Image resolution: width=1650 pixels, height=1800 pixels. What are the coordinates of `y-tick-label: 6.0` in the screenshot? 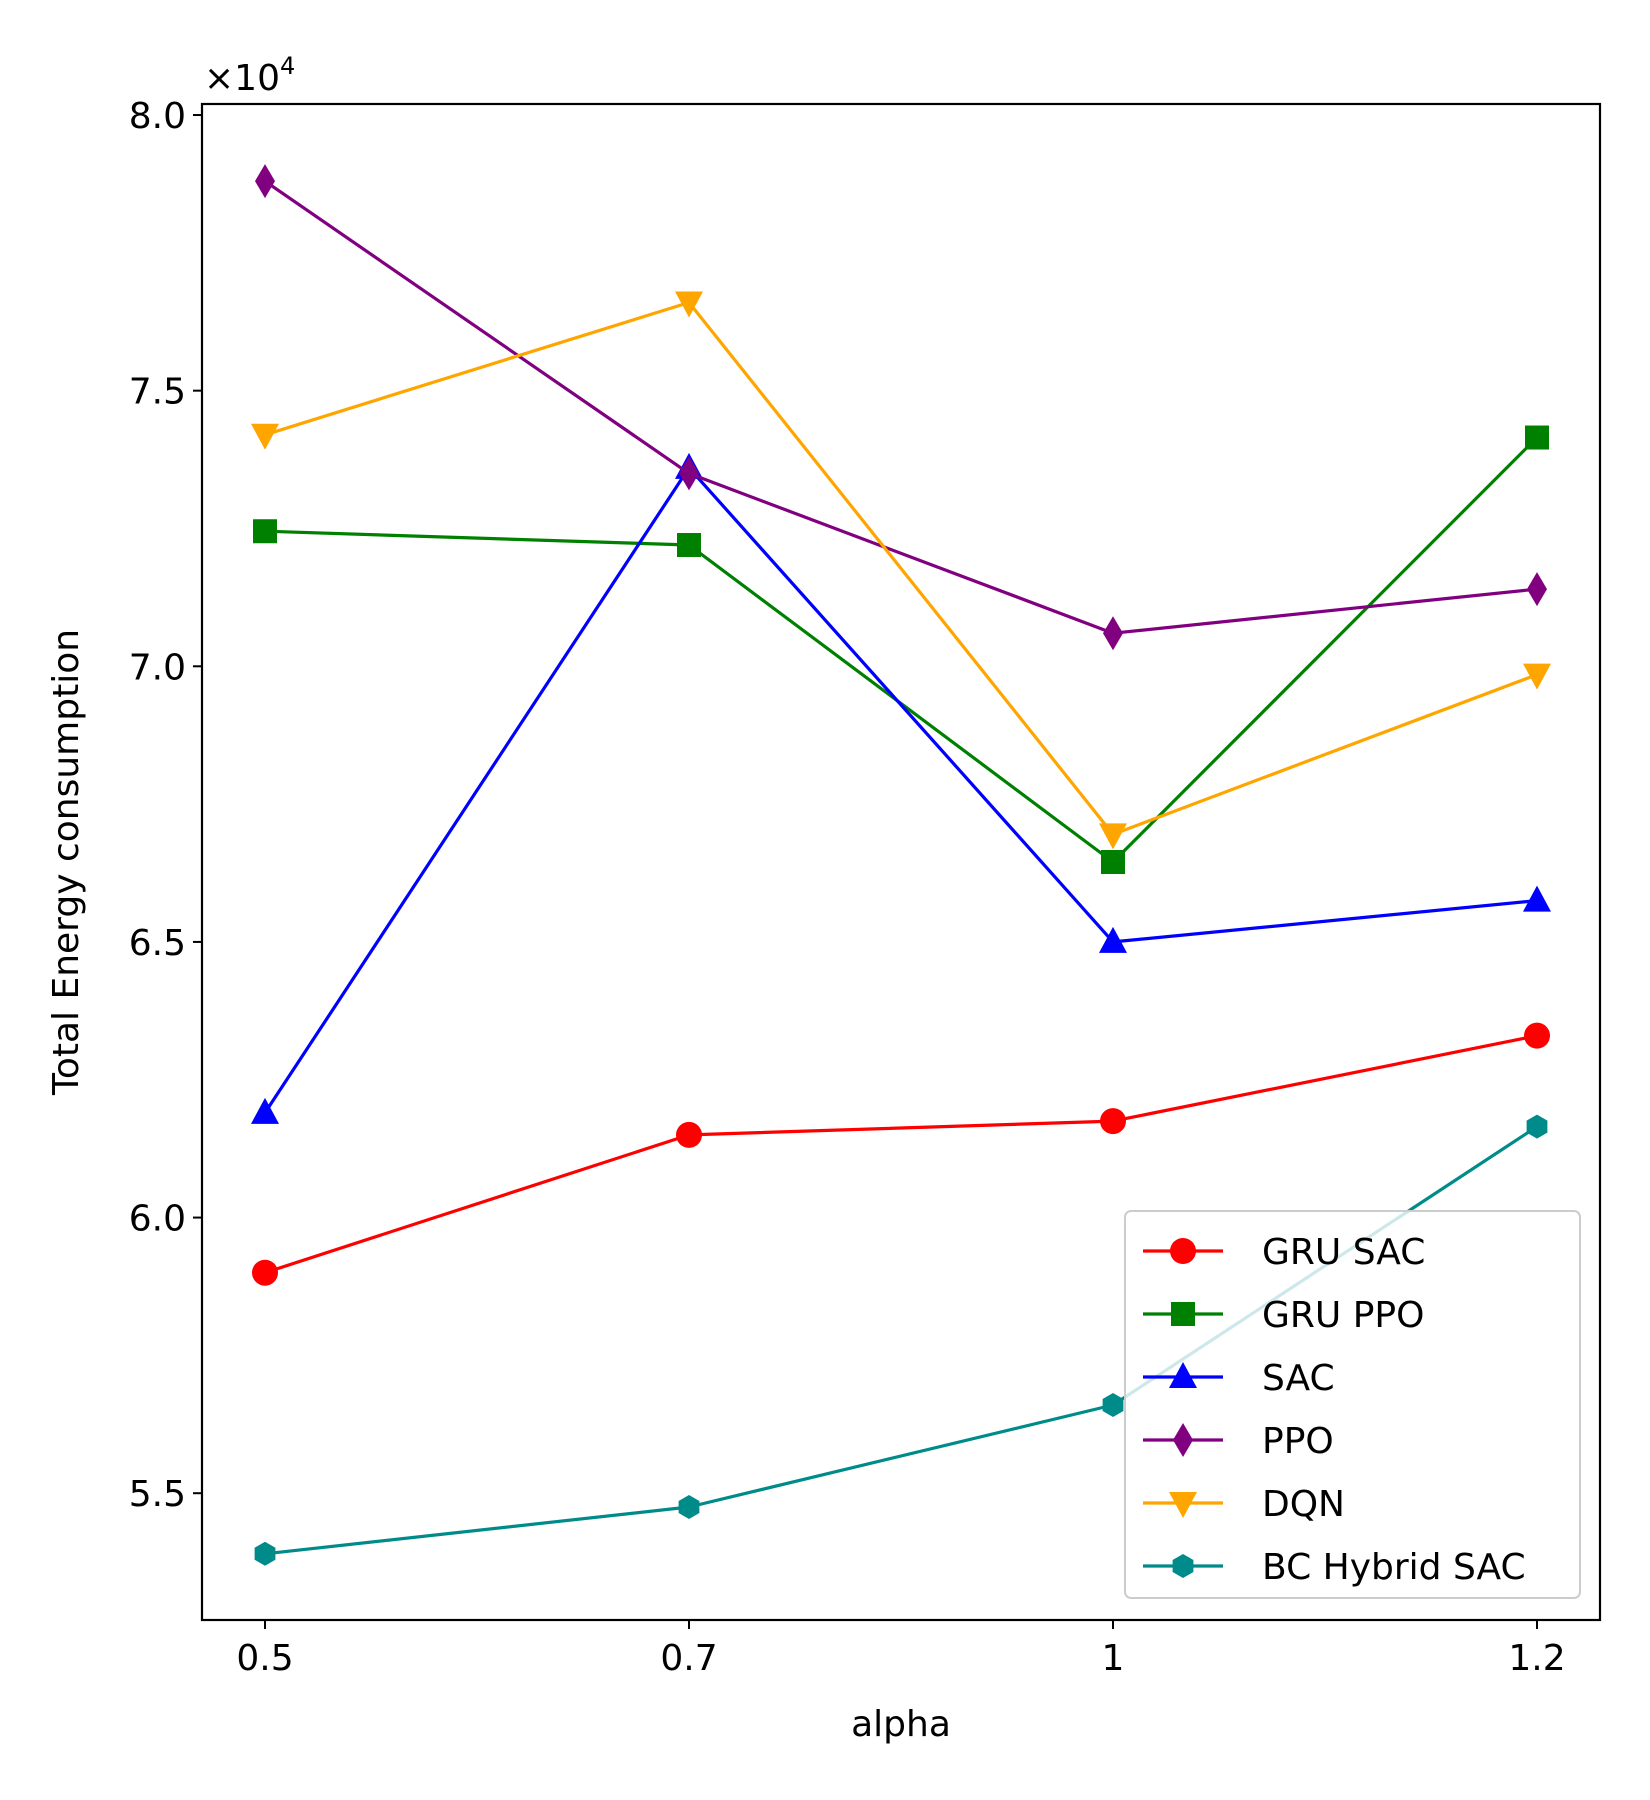 It's located at (157, 1219).